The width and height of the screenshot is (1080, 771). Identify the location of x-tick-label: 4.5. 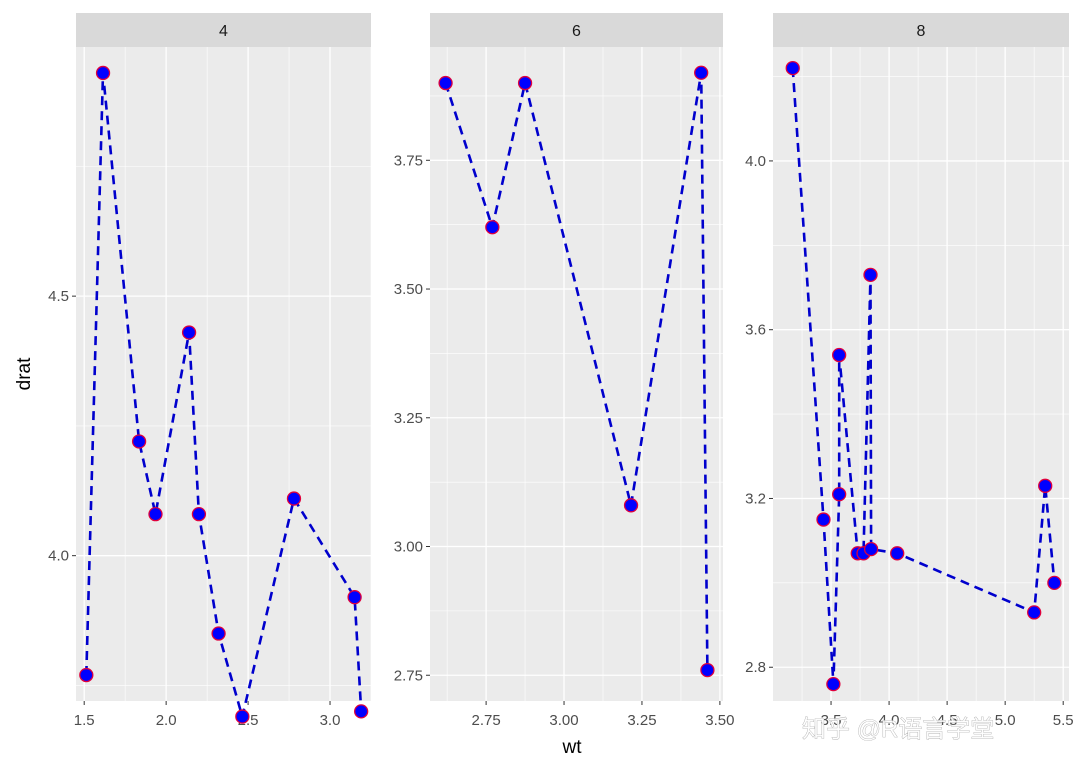
(947, 720).